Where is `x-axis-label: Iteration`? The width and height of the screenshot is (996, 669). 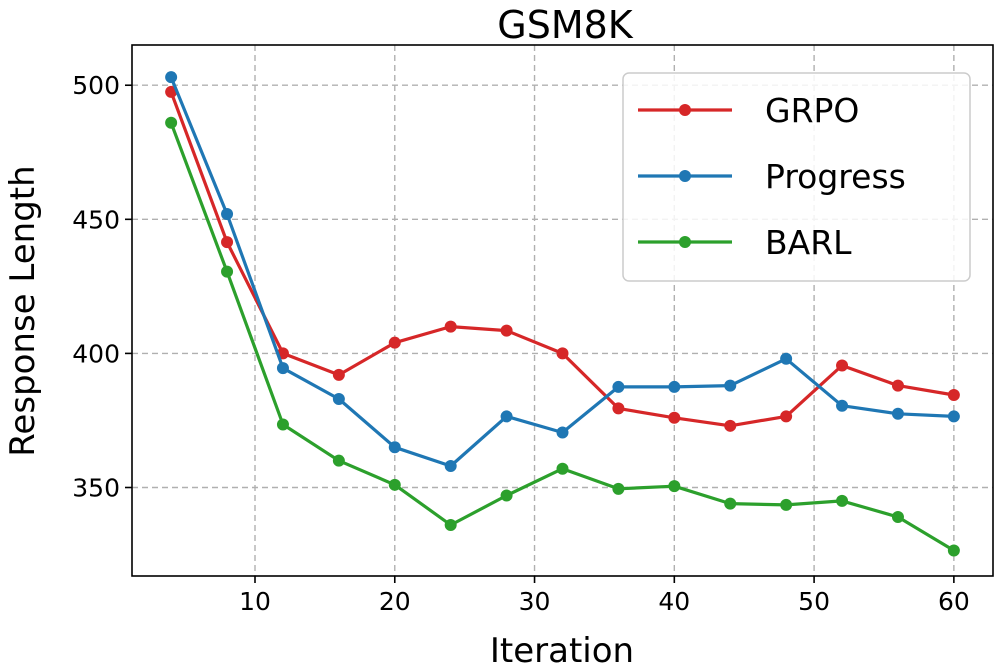
x-axis-label: Iteration is located at coordinates (562, 650).